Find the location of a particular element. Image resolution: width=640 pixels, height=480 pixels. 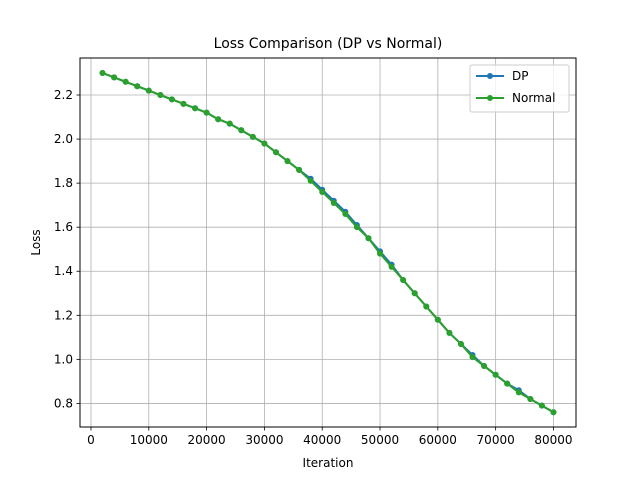

legend-label-normal: Normal is located at coordinates (533, 98).